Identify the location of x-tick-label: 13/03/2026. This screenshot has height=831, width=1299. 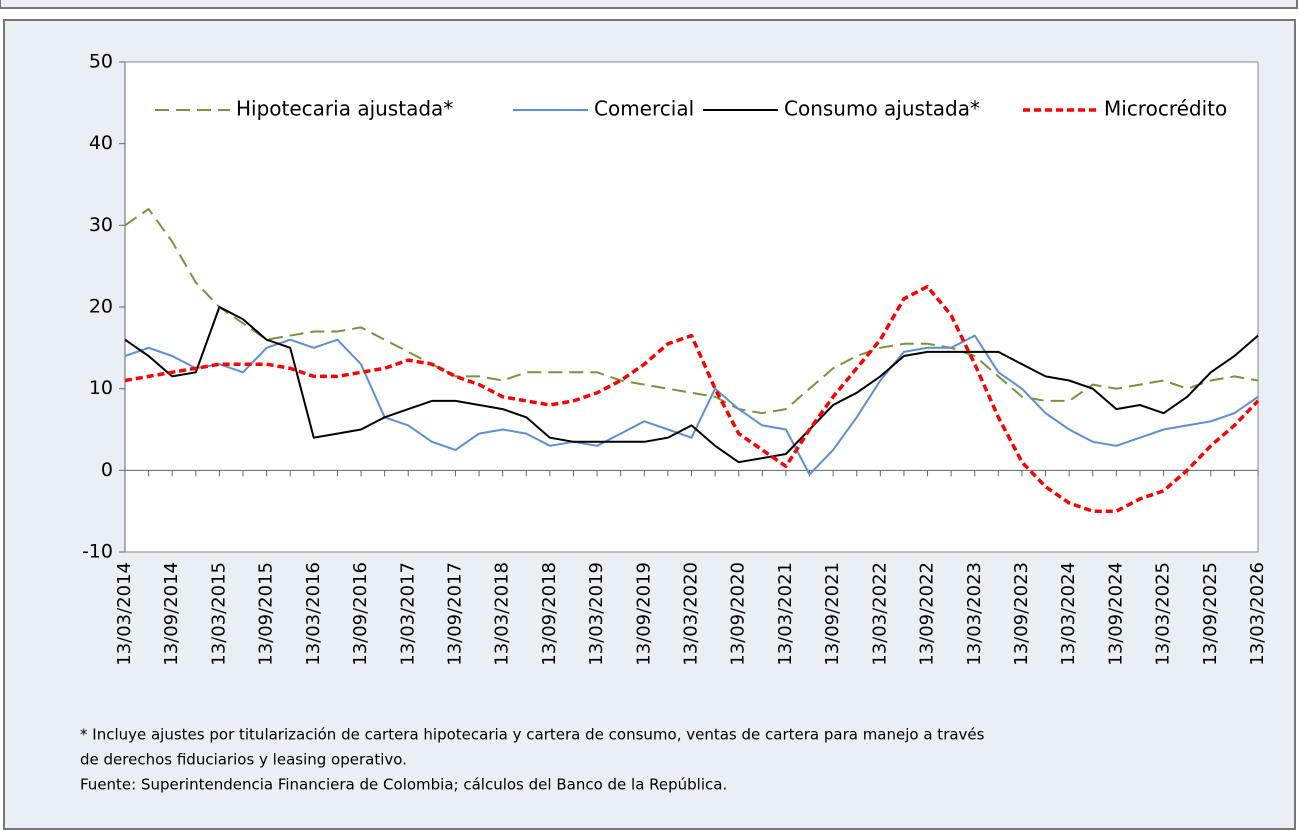
(1257, 614).